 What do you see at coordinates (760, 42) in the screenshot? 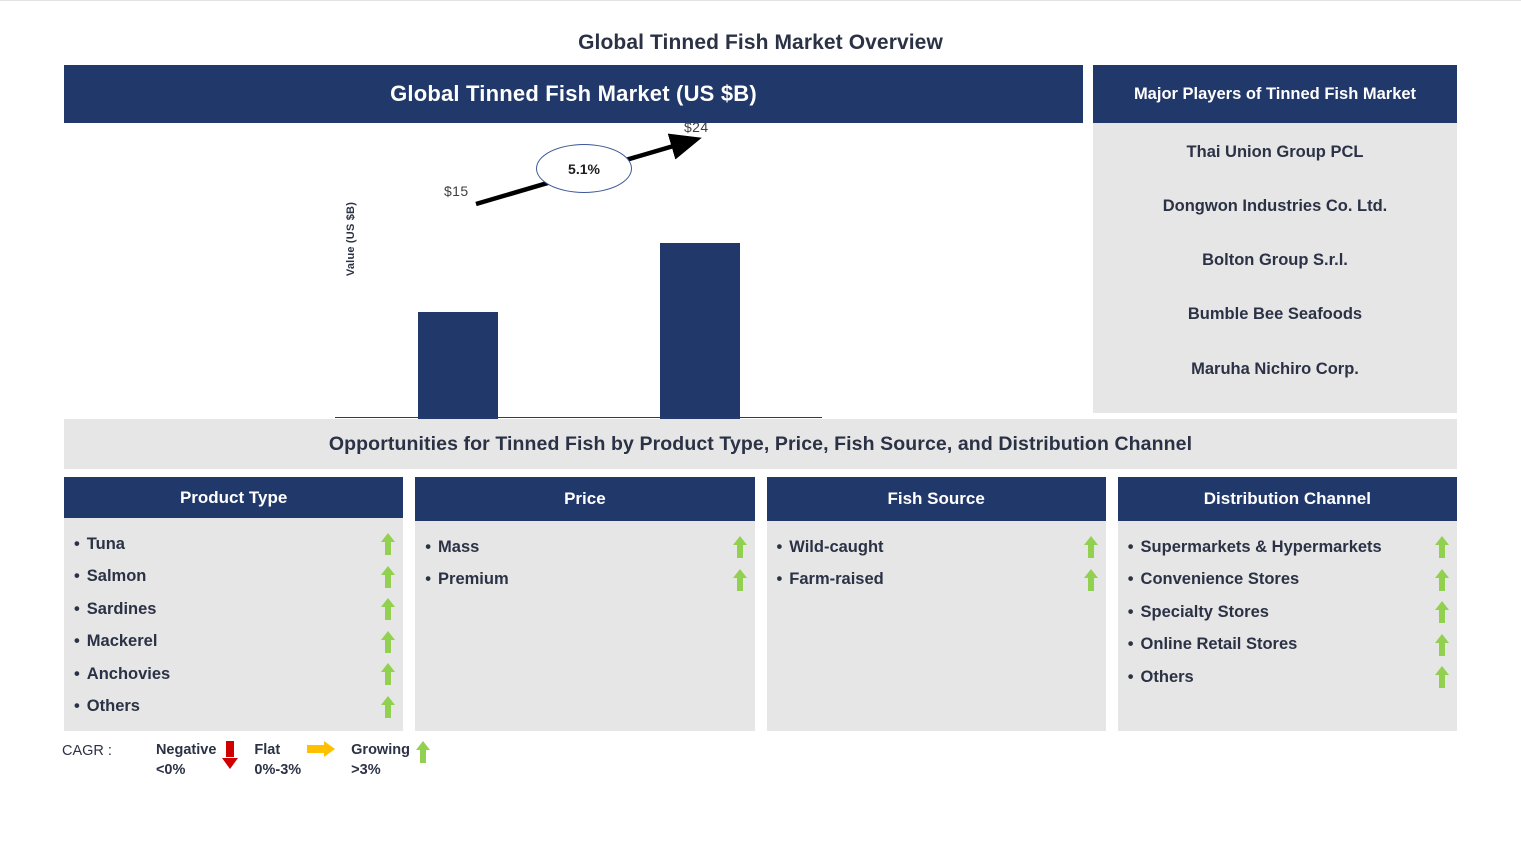
I see `page-title: Global Tinned Fish Market Overview` at bounding box center [760, 42].